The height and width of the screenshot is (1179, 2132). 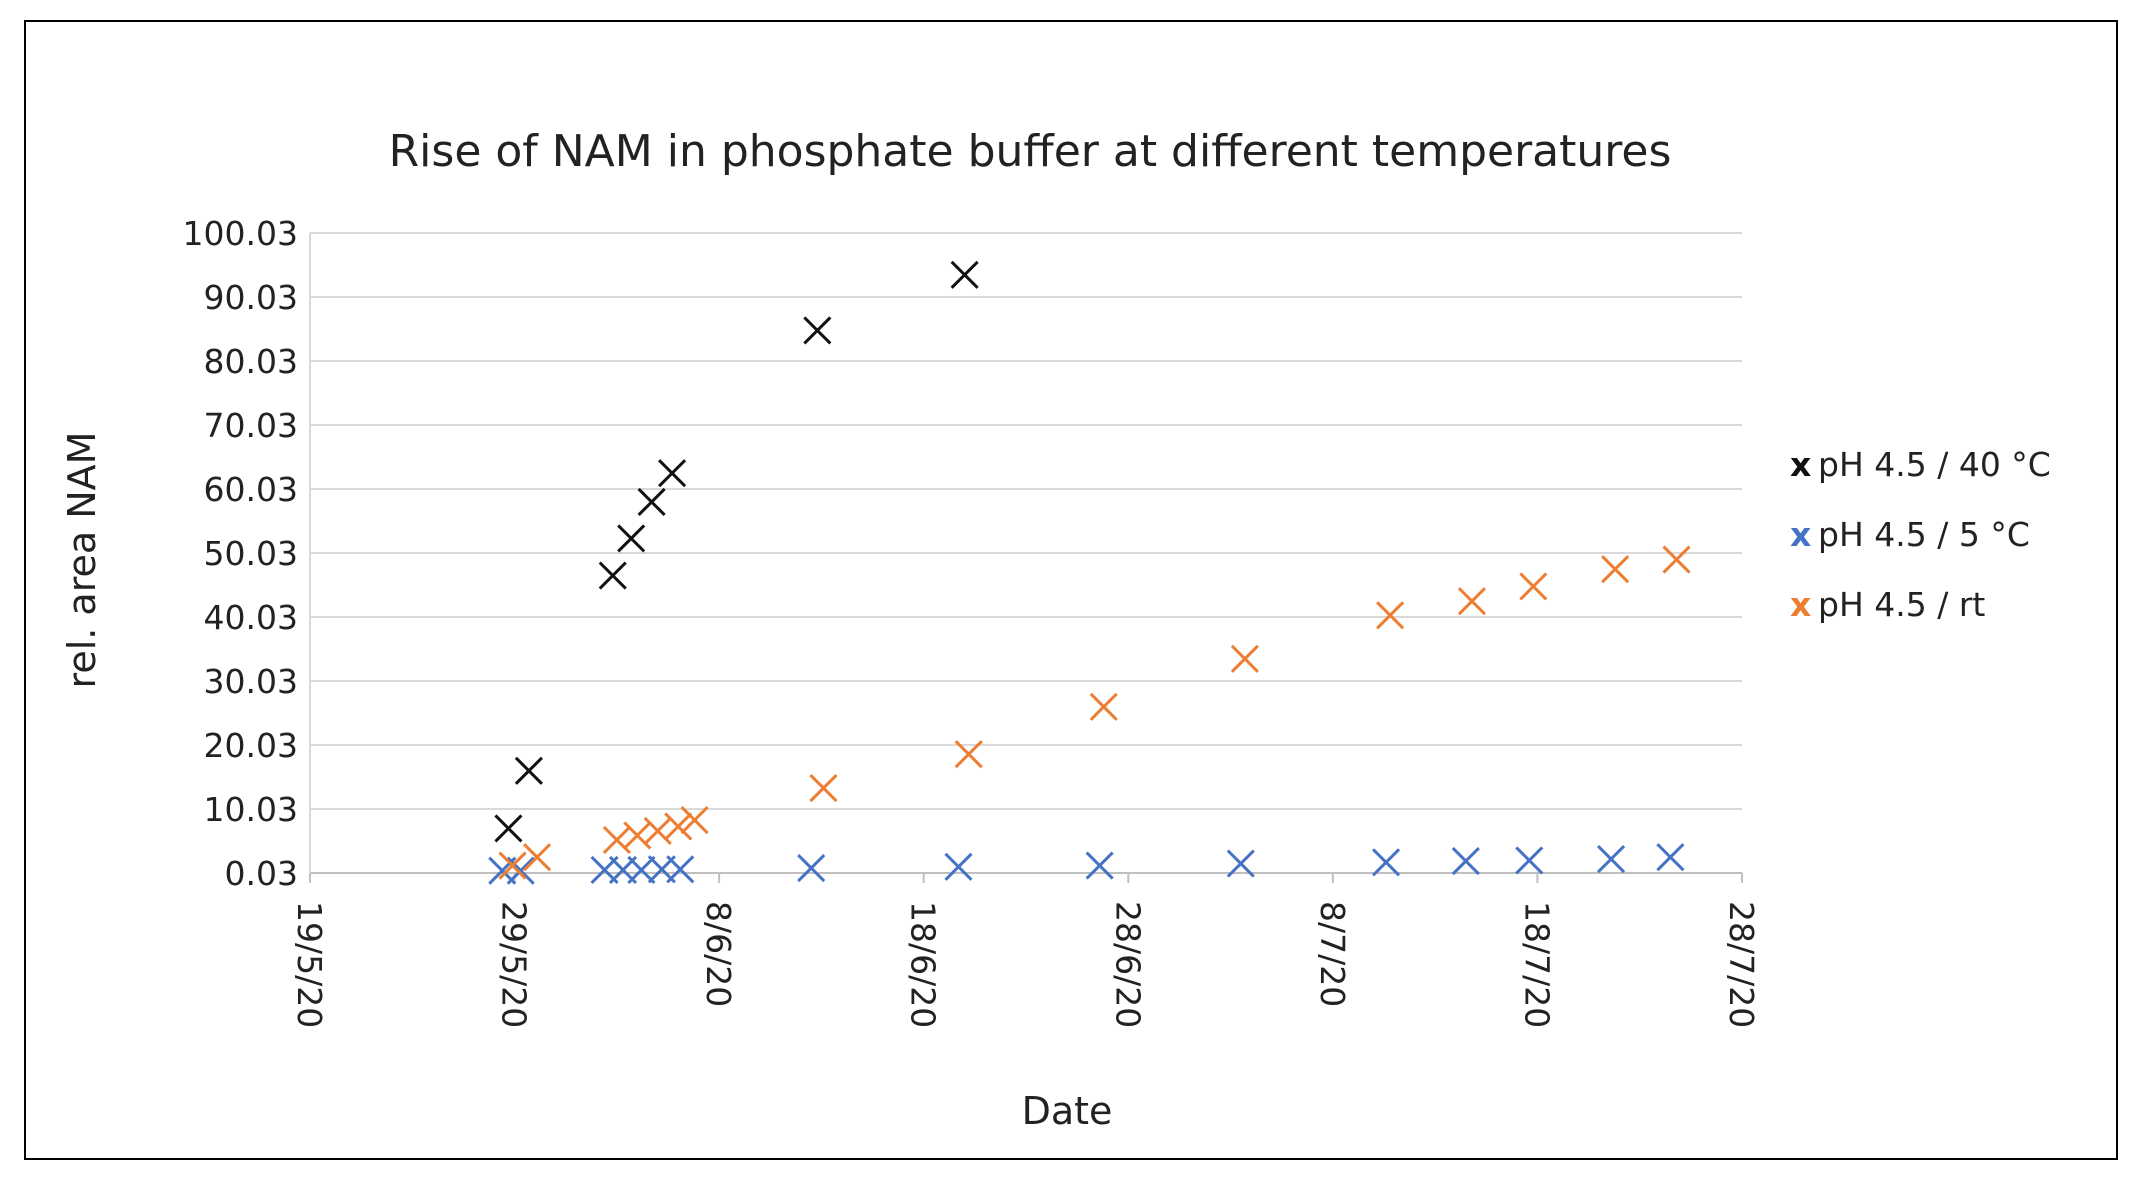 I want to click on x-tick-label: 19/5/20, so click(x=309, y=964).